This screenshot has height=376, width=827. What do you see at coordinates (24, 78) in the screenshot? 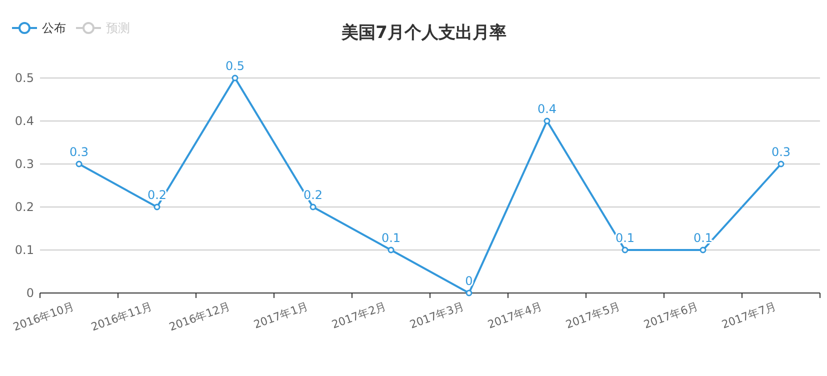
I see `y-tick-label: 0.5` at bounding box center [24, 78].